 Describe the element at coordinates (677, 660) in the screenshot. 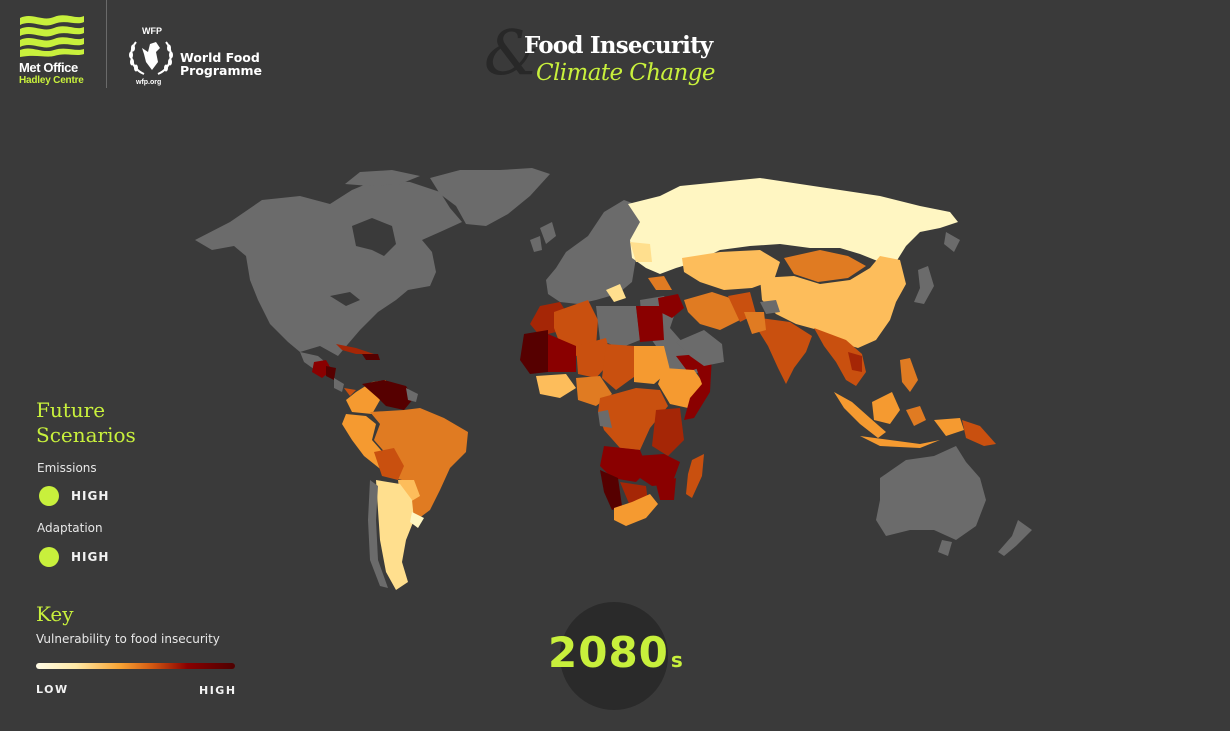

I see `decade-suffix: s` at that location.